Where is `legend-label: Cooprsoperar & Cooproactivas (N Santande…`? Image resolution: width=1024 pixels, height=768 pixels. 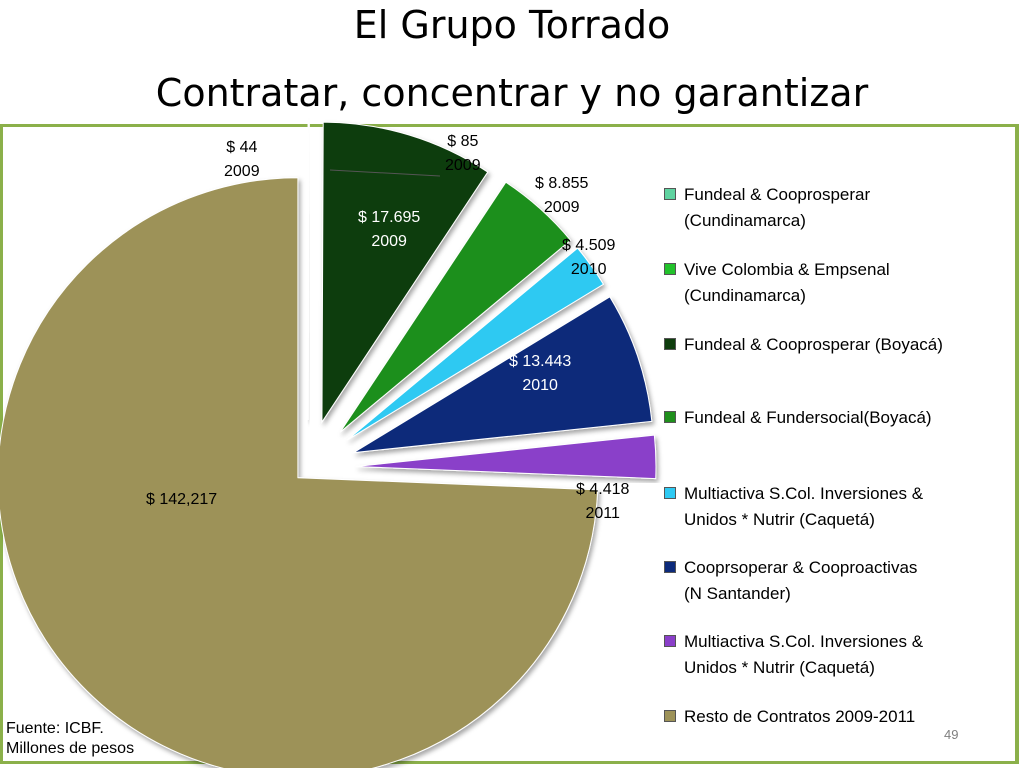 legend-label: Cooprsoperar & Cooproactivas (N Santande… is located at coordinates (801, 580).